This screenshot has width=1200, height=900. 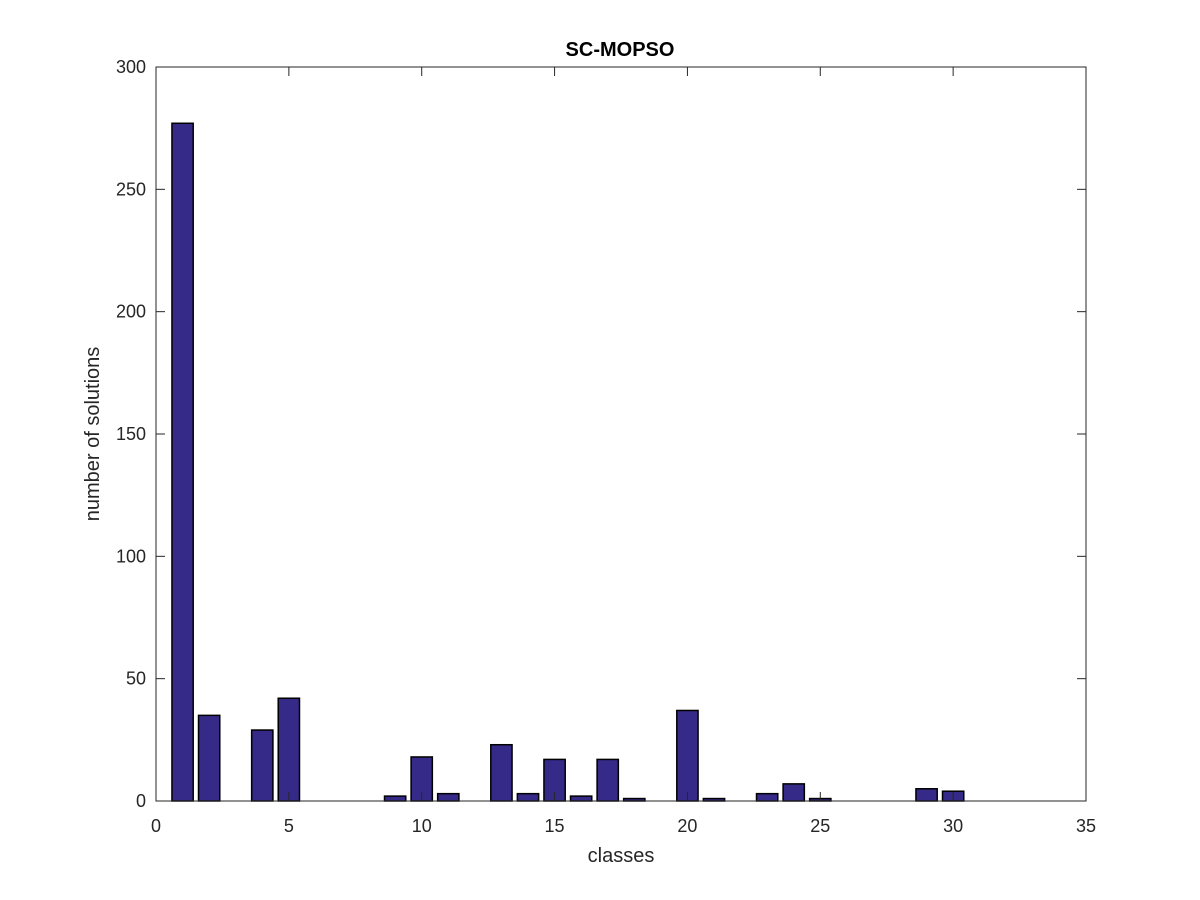 What do you see at coordinates (156, 826) in the screenshot?
I see `x-tick-label: 0` at bounding box center [156, 826].